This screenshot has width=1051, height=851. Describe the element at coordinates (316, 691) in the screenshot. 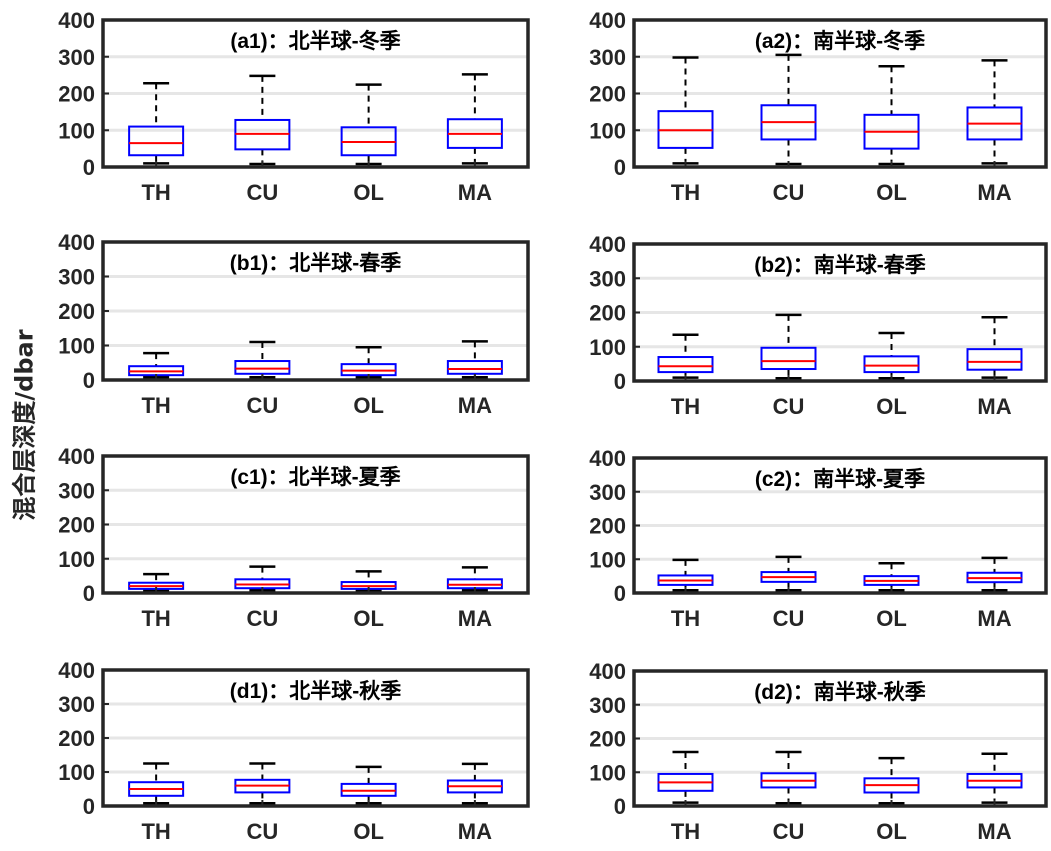

I see `panel-title: (d1)：北半球-秋季` at that location.